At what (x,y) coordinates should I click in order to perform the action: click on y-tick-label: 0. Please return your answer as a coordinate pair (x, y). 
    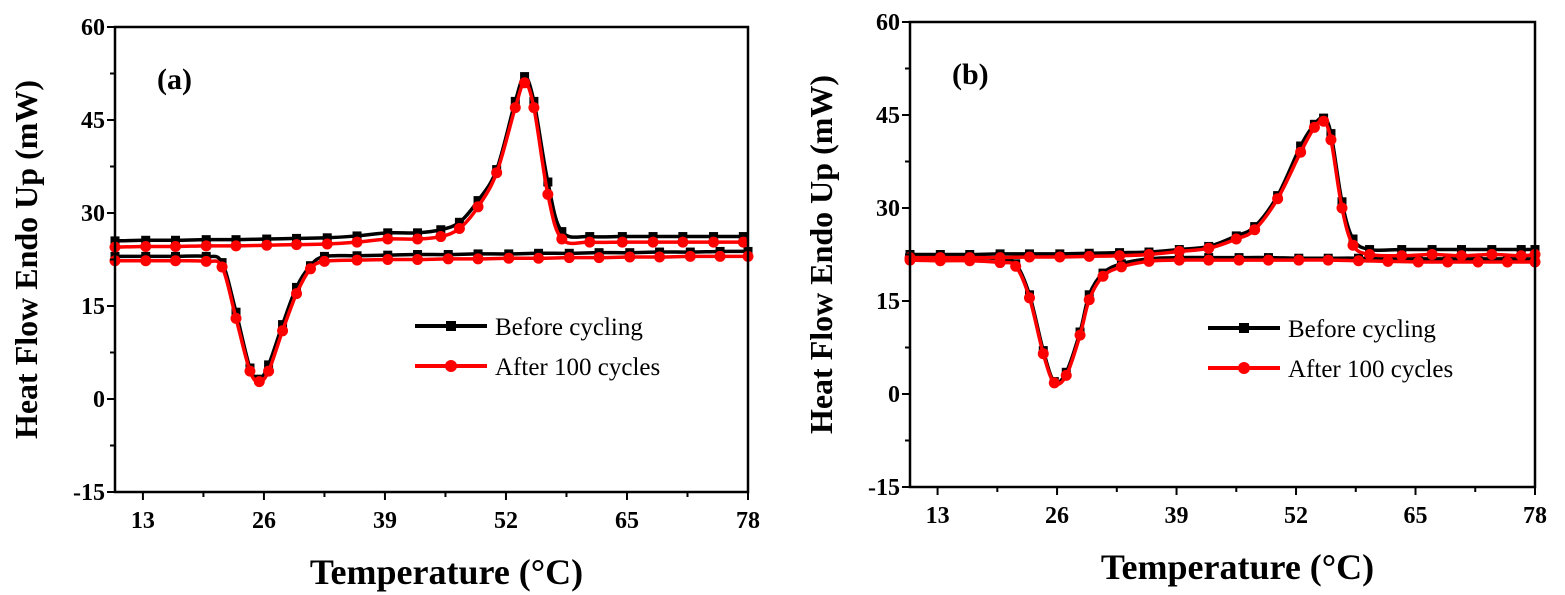
    Looking at the image, I should click on (99, 400).